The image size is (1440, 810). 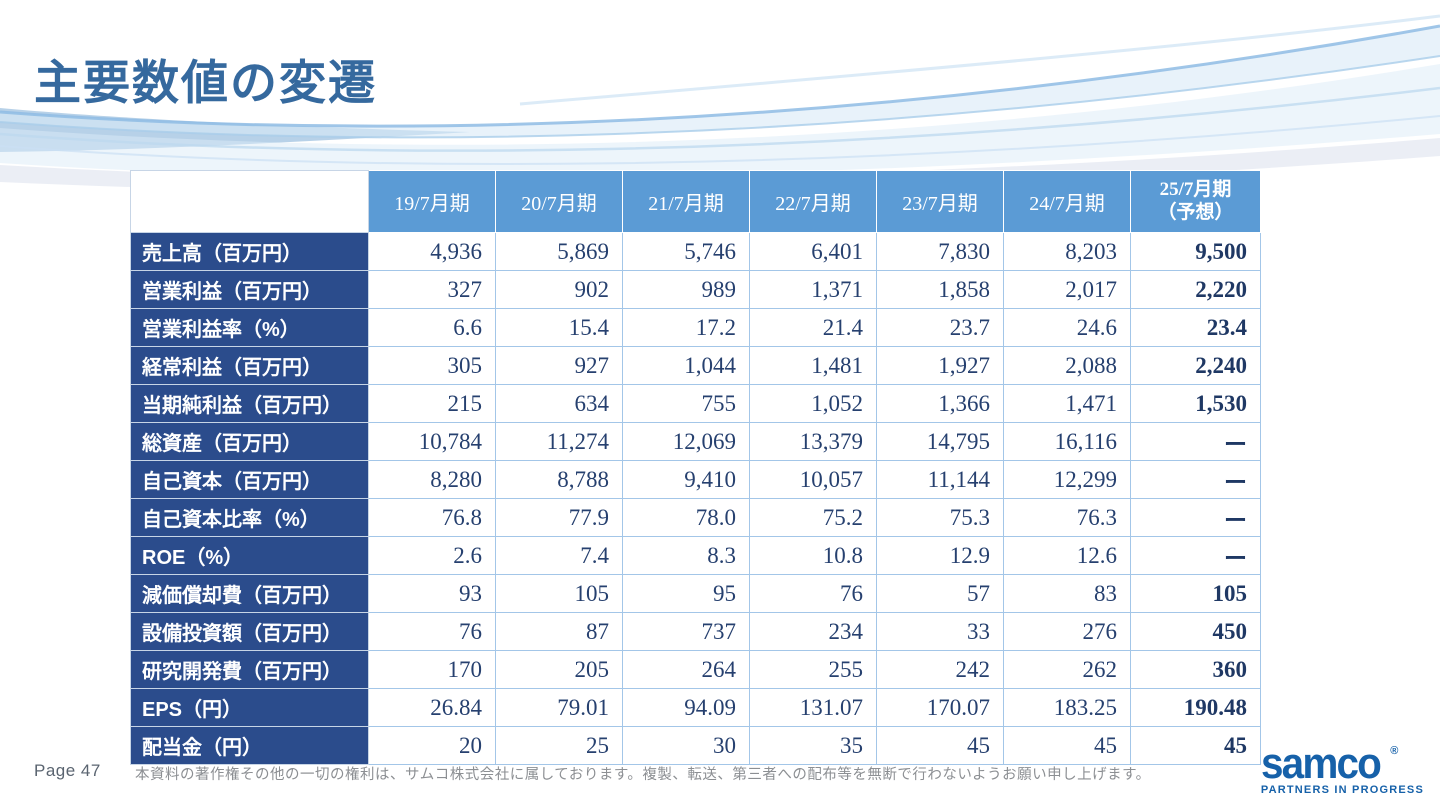 What do you see at coordinates (686, 365) in the screenshot?
I see `cell-r3-c2: 1,044` at bounding box center [686, 365].